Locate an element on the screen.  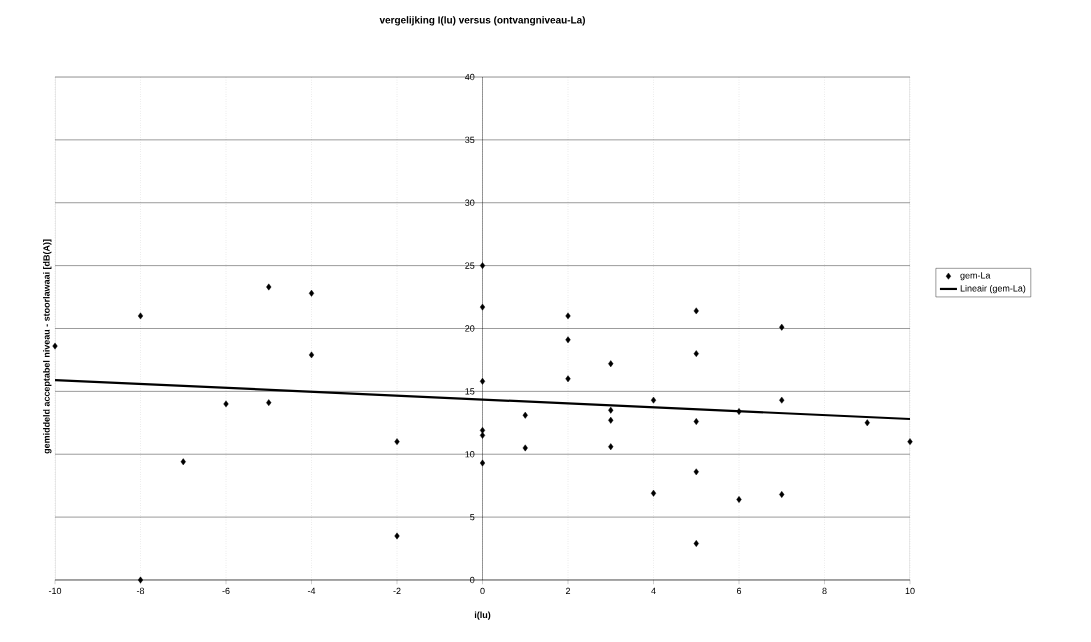
y-tick-label: 35 is located at coordinates (470, 140).